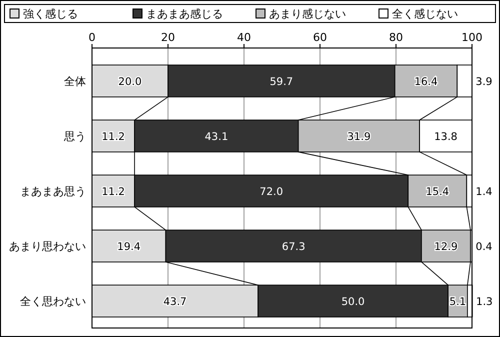  I want to click on x-tick-label: 60, so click(320, 37).